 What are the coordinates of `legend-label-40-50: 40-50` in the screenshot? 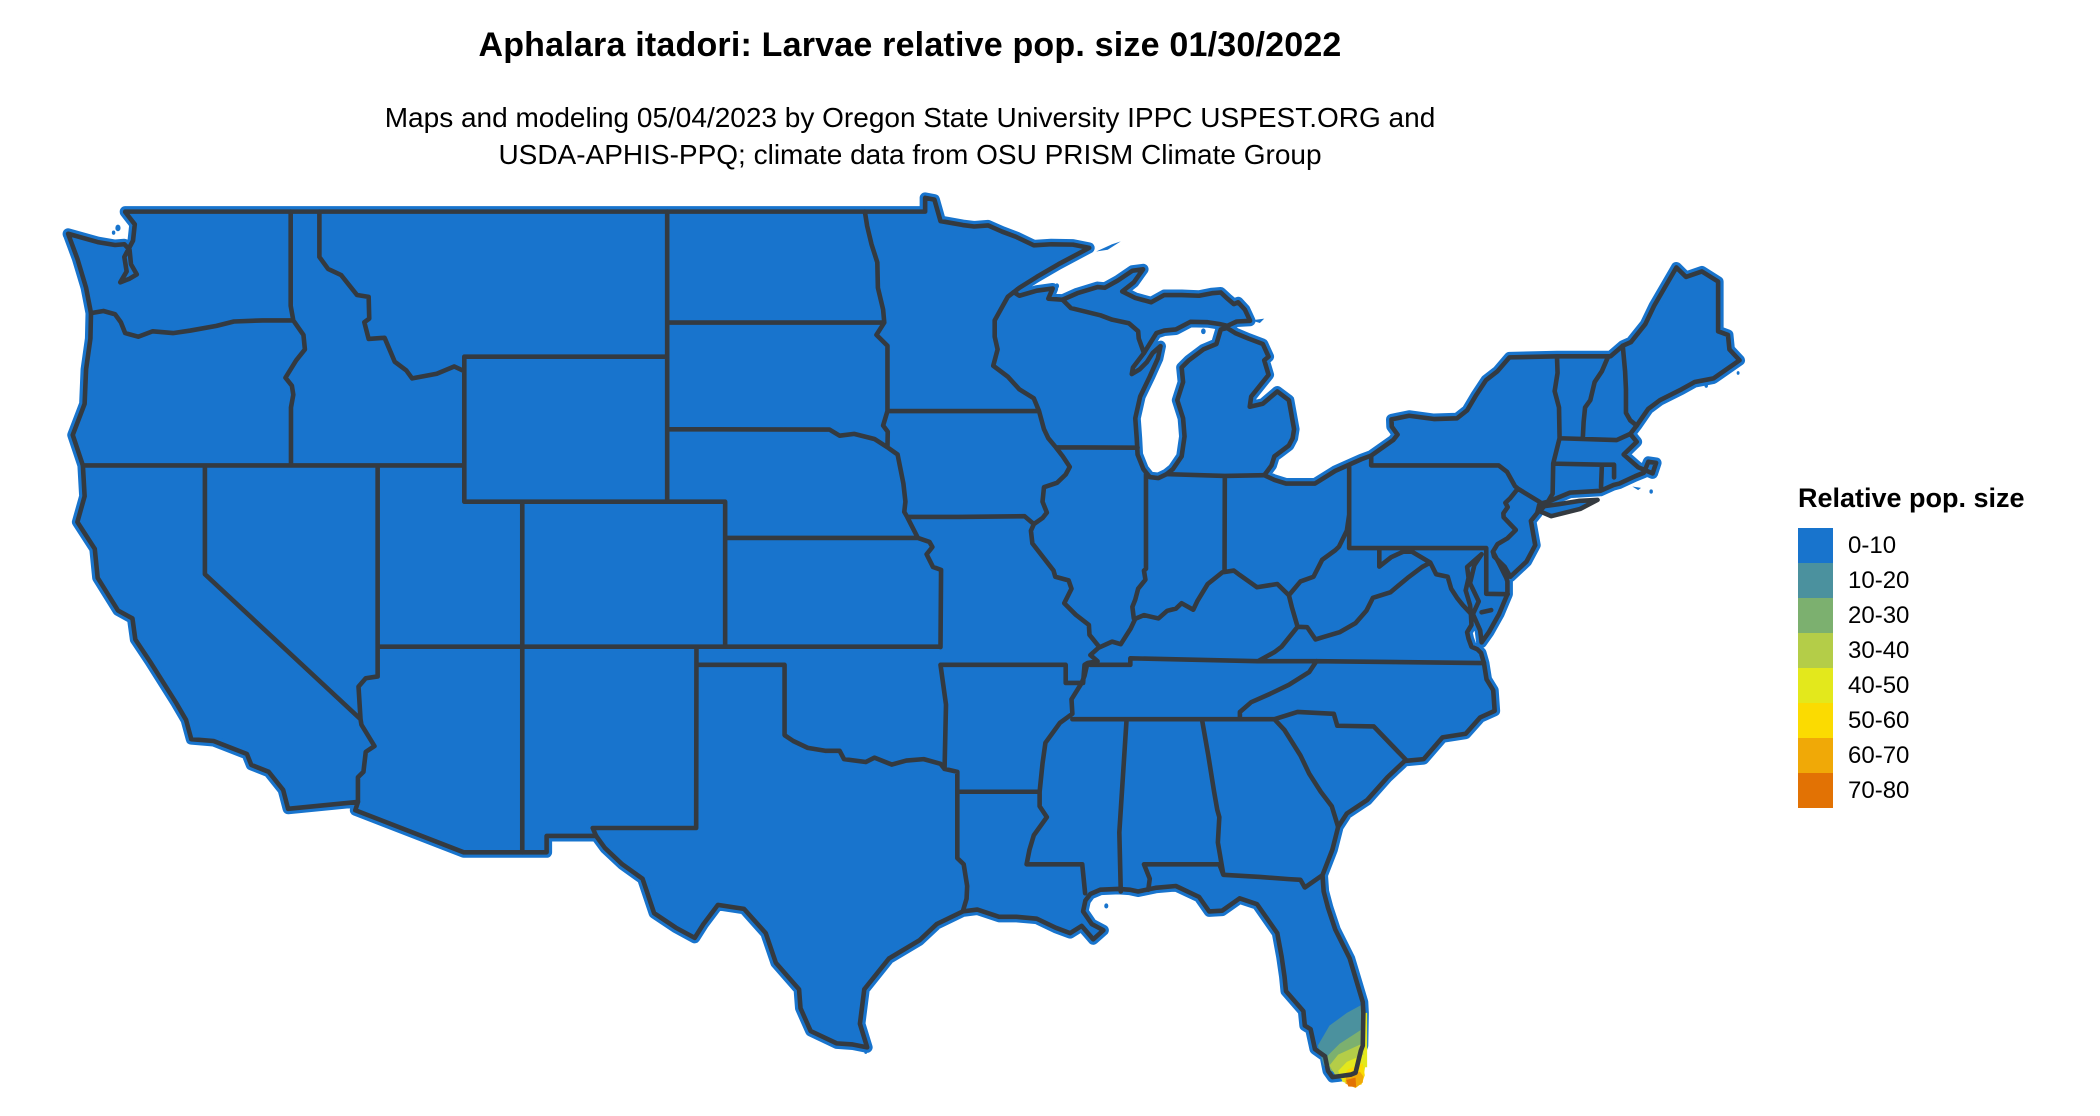 It's located at (1879, 685).